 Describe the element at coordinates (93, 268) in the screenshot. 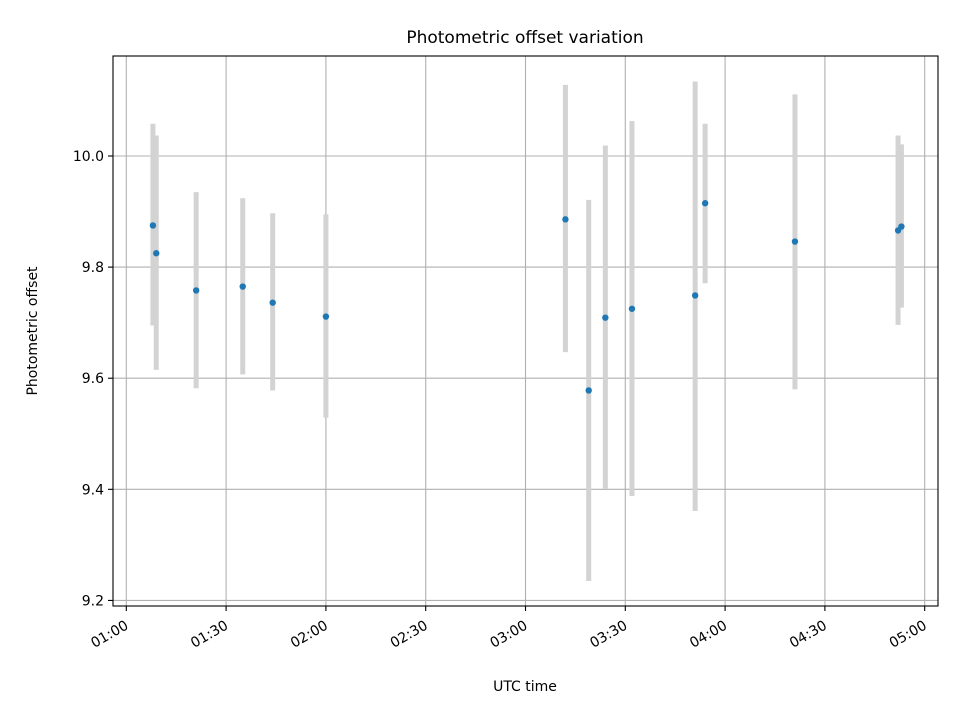

I see `y-tick-label: 9.8` at that location.